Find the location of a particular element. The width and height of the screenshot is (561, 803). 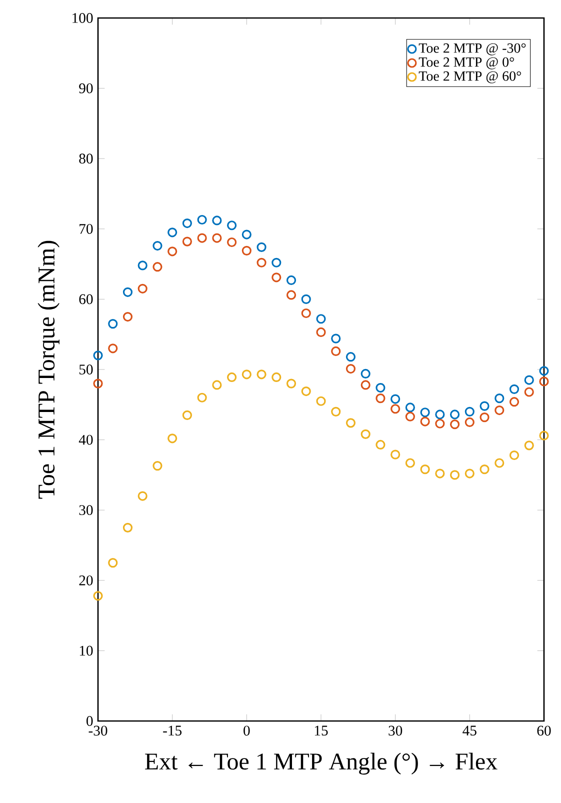

y-tick-label: 60 is located at coordinates (86, 299).